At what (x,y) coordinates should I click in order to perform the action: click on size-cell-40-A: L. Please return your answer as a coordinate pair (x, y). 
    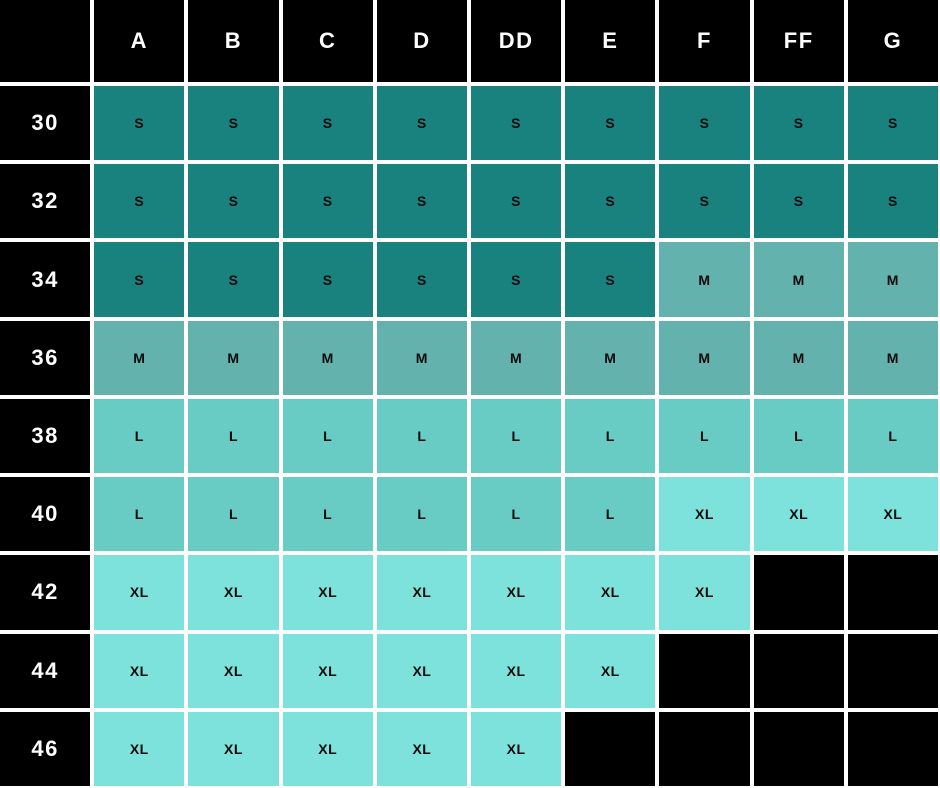
    Looking at the image, I should click on (139, 514).